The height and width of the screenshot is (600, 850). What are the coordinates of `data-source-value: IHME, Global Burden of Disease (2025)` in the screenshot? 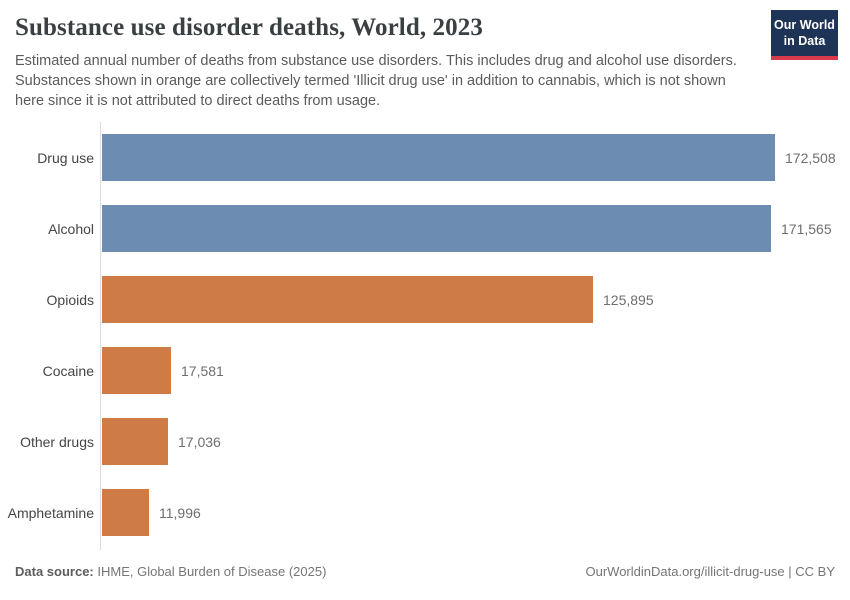 It's located at (210, 571).